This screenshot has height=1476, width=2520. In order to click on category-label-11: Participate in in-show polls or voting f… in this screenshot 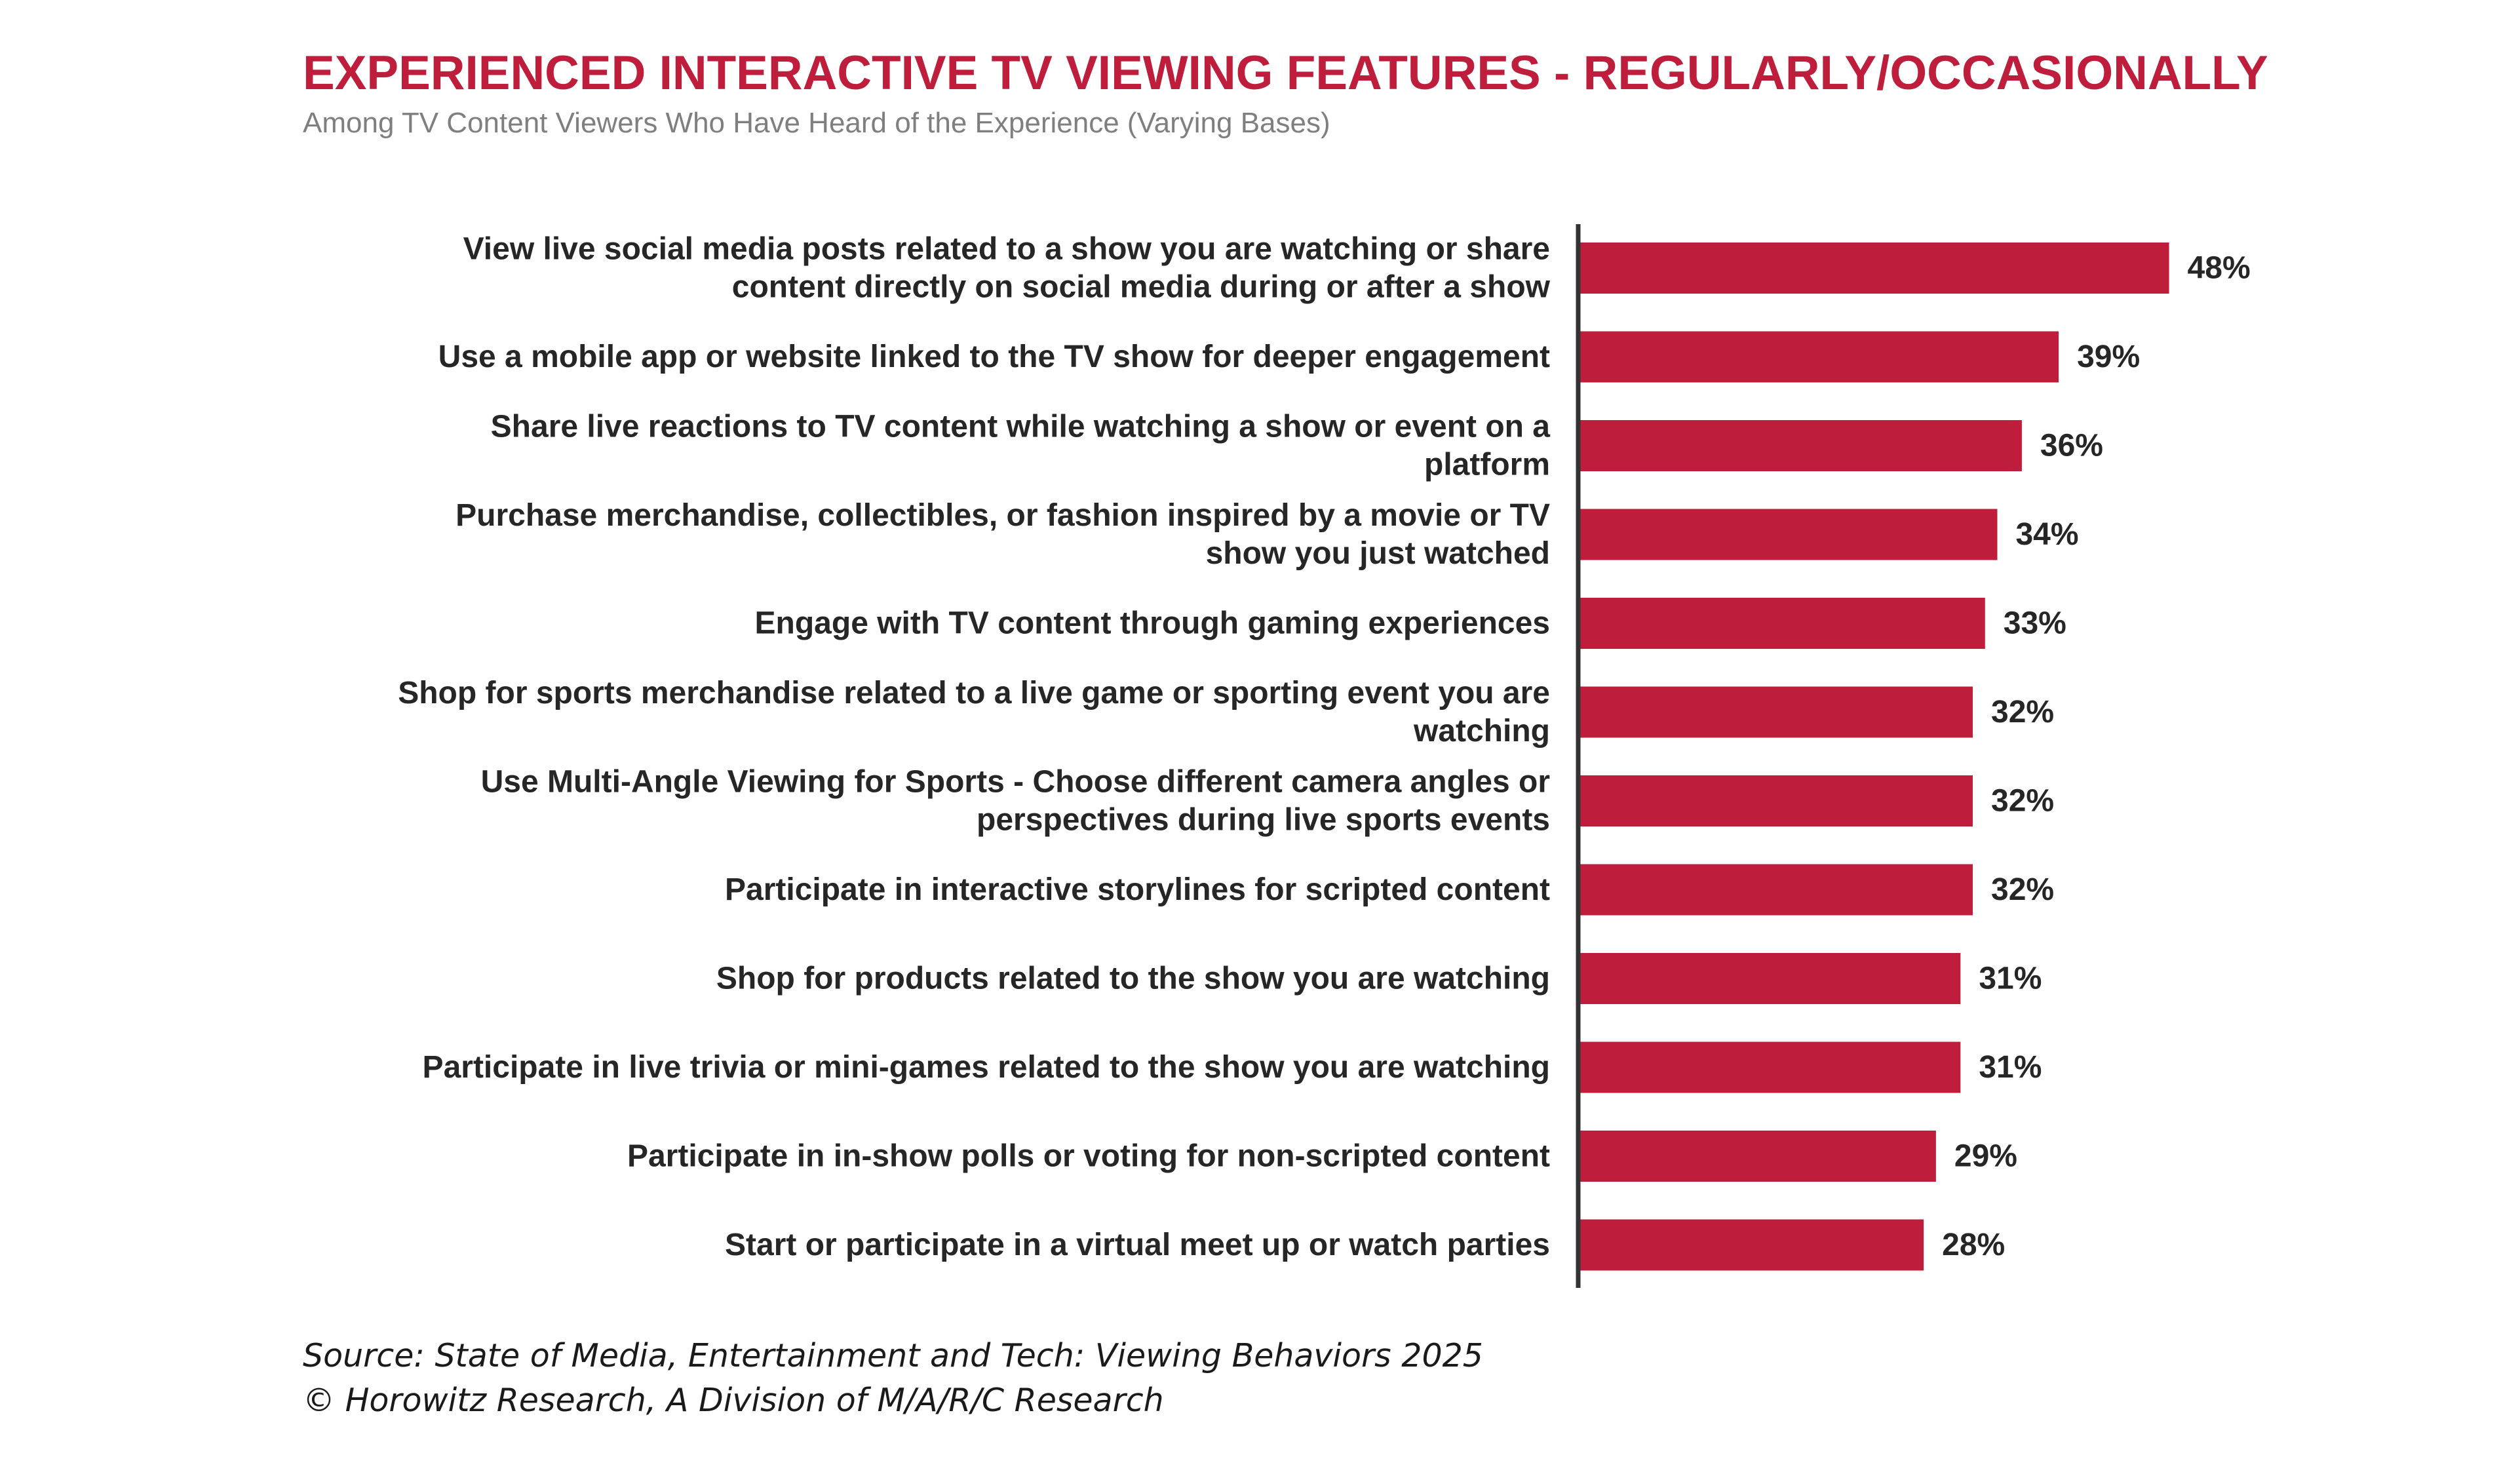, I will do `click(1088, 1156)`.